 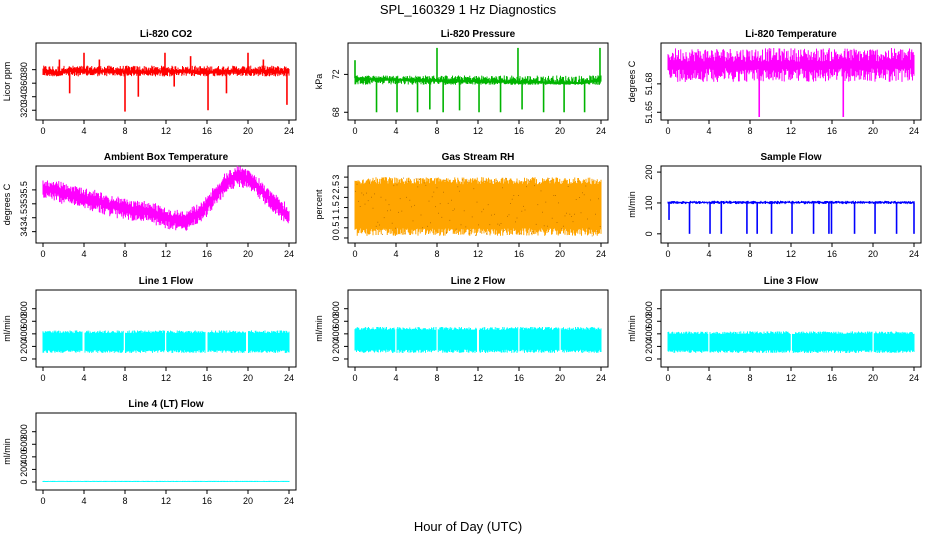 What do you see at coordinates (24, 83) in the screenshot?
I see `y-tick-label: 360` at bounding box center [24, 83].